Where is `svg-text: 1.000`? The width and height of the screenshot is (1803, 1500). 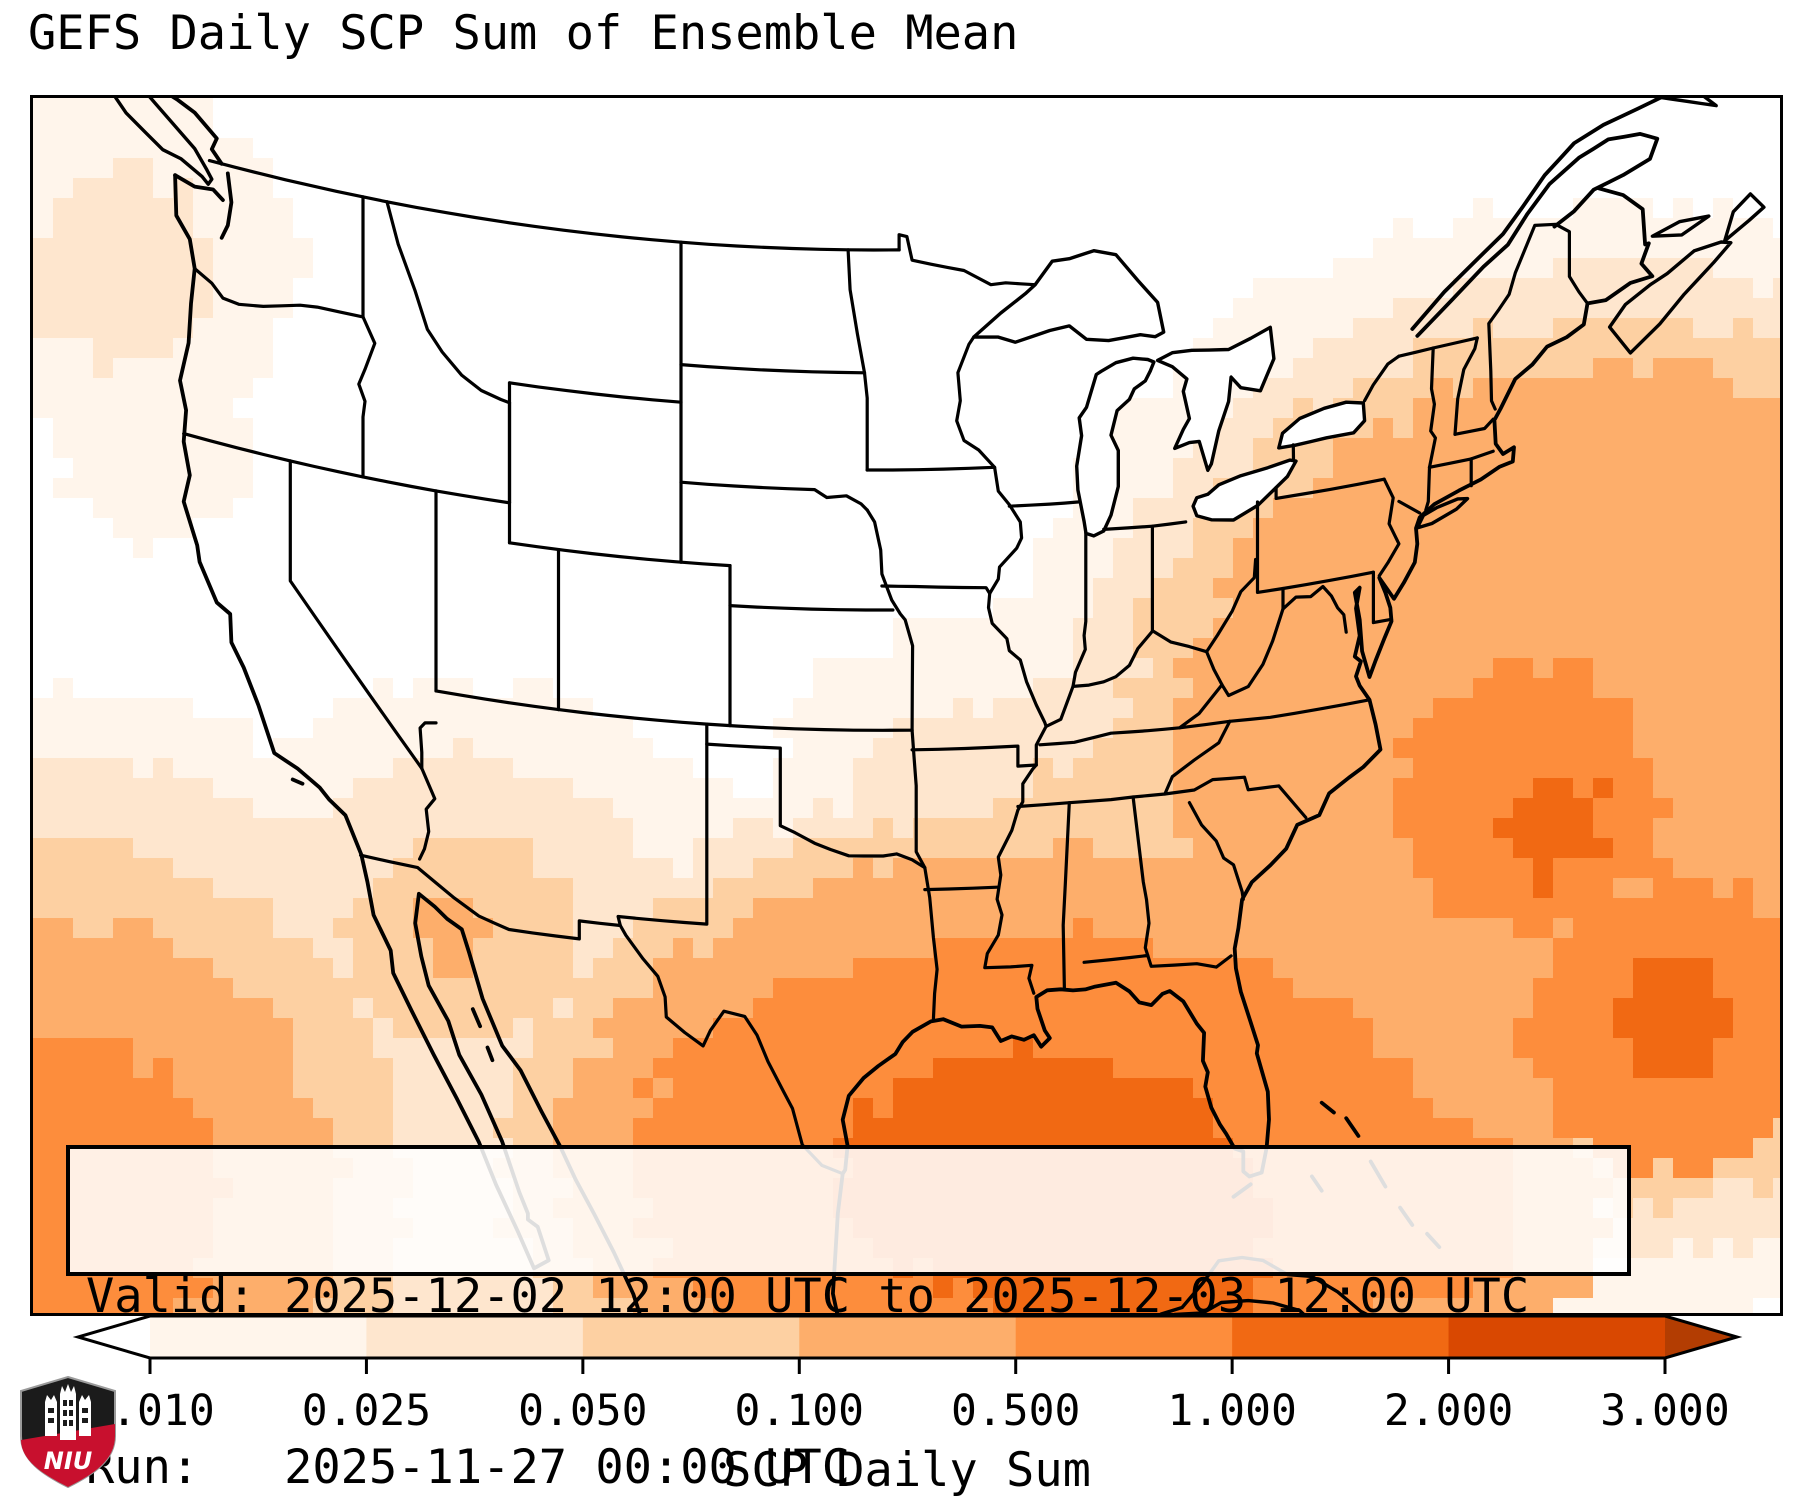 svg-text: 1.000 is located at coordinates (1231, 1411).